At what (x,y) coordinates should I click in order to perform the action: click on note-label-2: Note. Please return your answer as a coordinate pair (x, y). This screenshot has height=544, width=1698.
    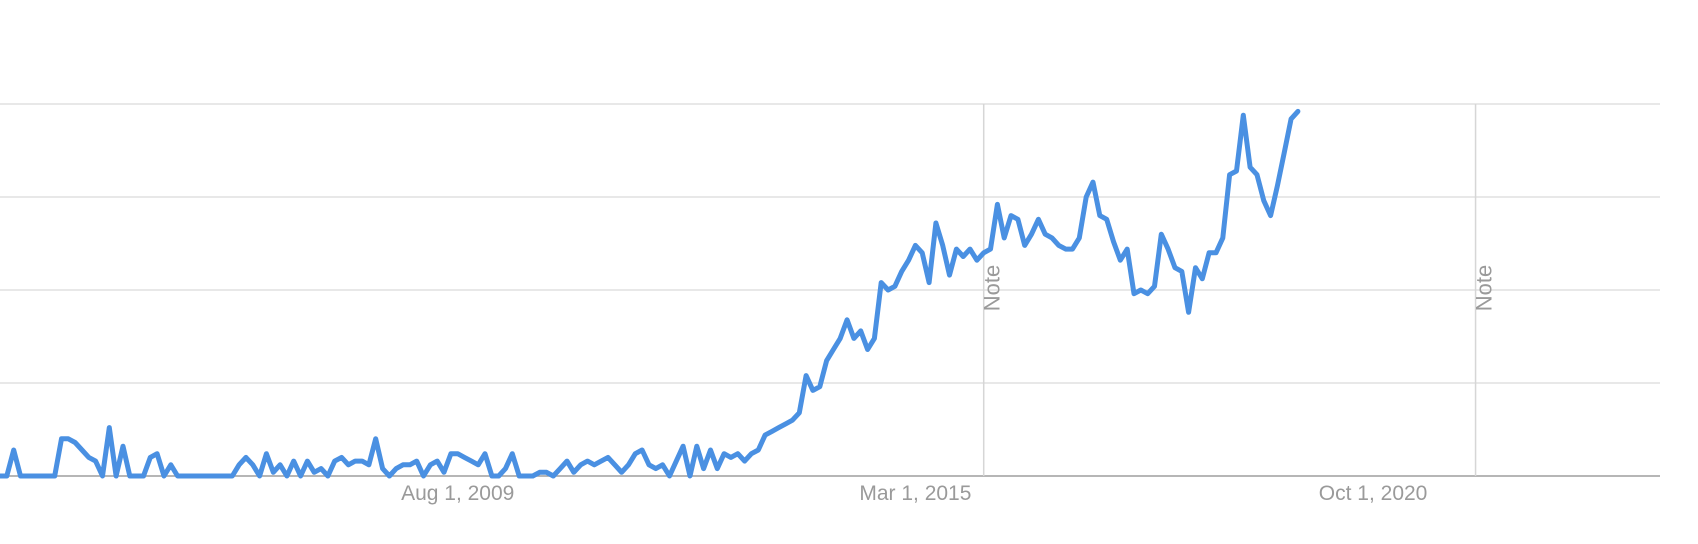
    Looking at the image, I should click on (1484, 288).